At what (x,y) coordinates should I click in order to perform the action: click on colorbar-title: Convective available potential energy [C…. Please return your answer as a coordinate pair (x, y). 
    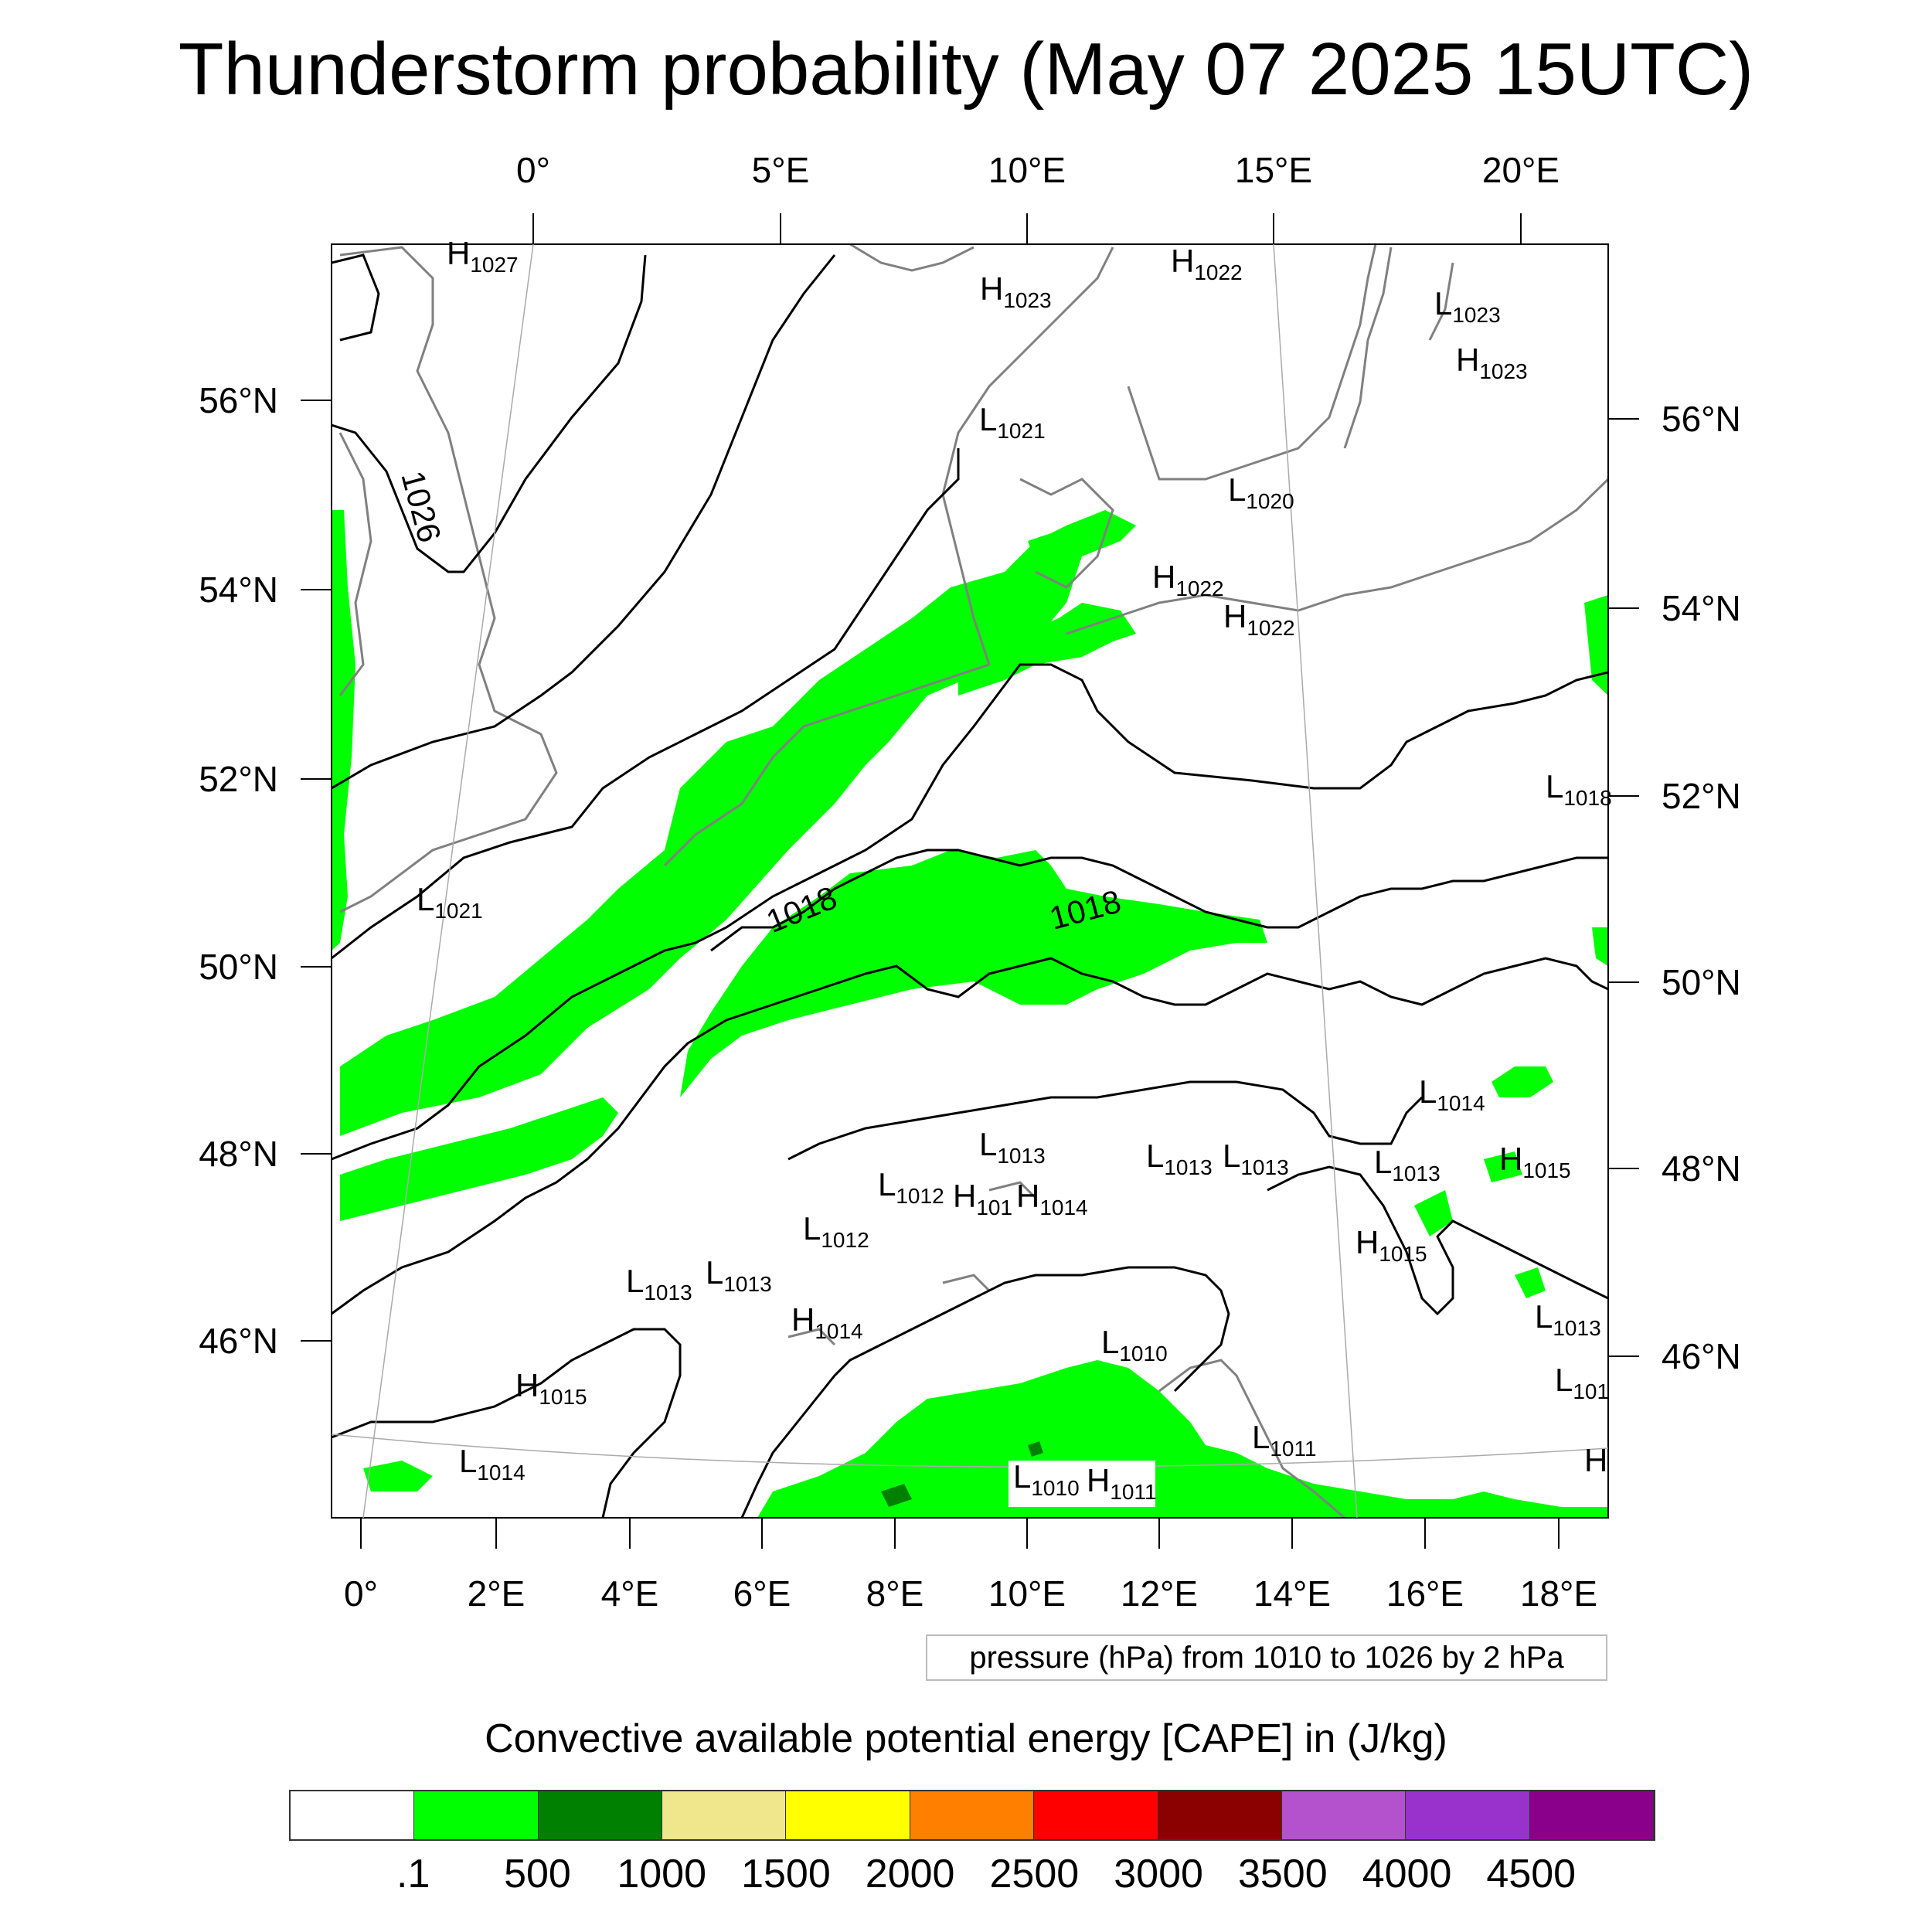
    Looking at the image, I should click on (966, 1739).